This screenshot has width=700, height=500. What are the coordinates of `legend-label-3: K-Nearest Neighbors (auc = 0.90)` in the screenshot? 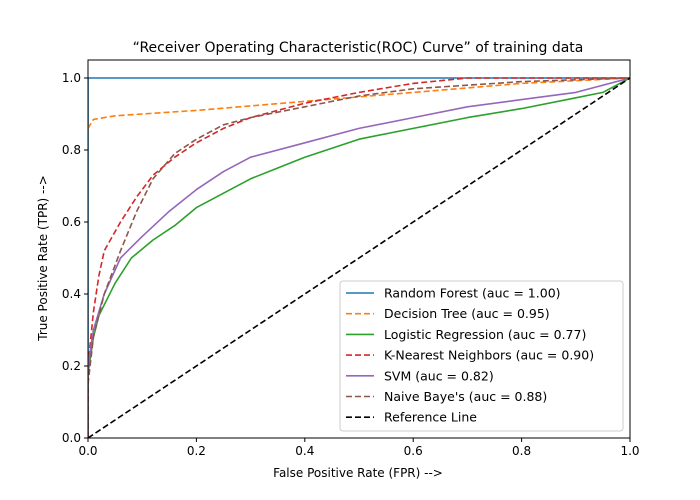 It's located at (489, 355).